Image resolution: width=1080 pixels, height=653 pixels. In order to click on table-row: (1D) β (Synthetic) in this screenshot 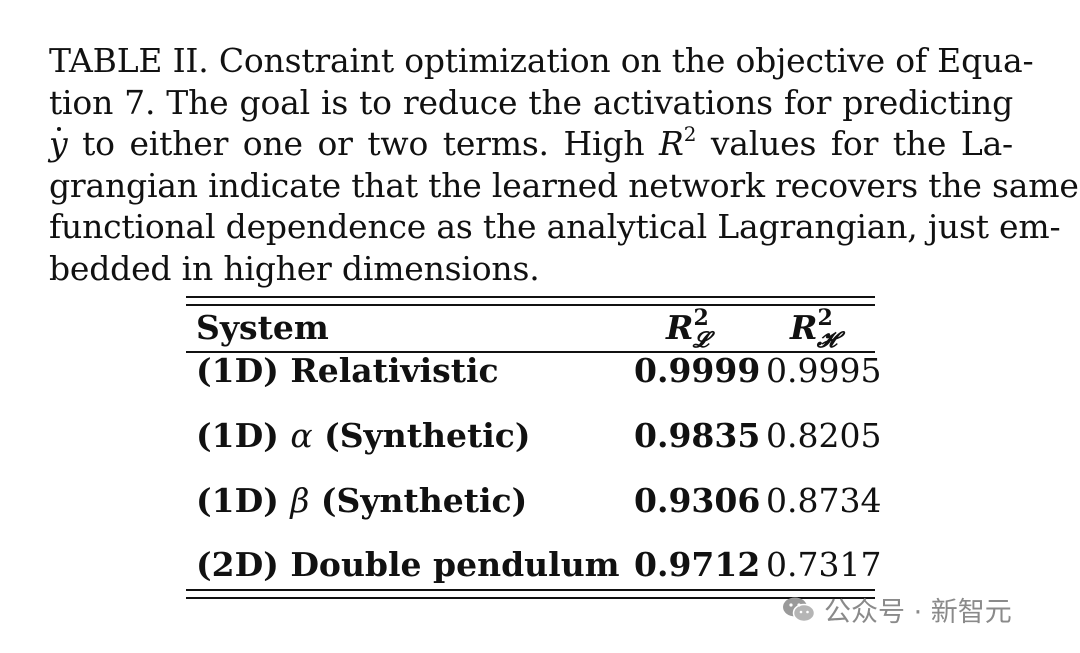, I will do `click(361, 500)`.